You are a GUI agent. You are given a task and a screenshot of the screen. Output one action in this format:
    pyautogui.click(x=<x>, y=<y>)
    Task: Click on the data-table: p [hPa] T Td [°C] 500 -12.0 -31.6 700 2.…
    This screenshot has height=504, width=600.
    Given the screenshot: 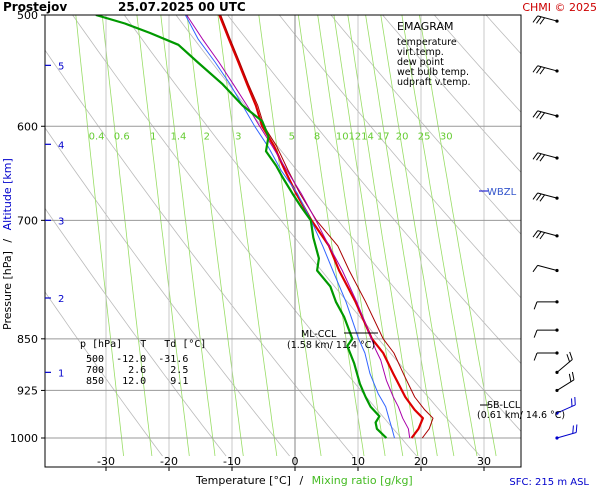 What is the action you would take?
    pyautogui.click(x=143, y=363)
    